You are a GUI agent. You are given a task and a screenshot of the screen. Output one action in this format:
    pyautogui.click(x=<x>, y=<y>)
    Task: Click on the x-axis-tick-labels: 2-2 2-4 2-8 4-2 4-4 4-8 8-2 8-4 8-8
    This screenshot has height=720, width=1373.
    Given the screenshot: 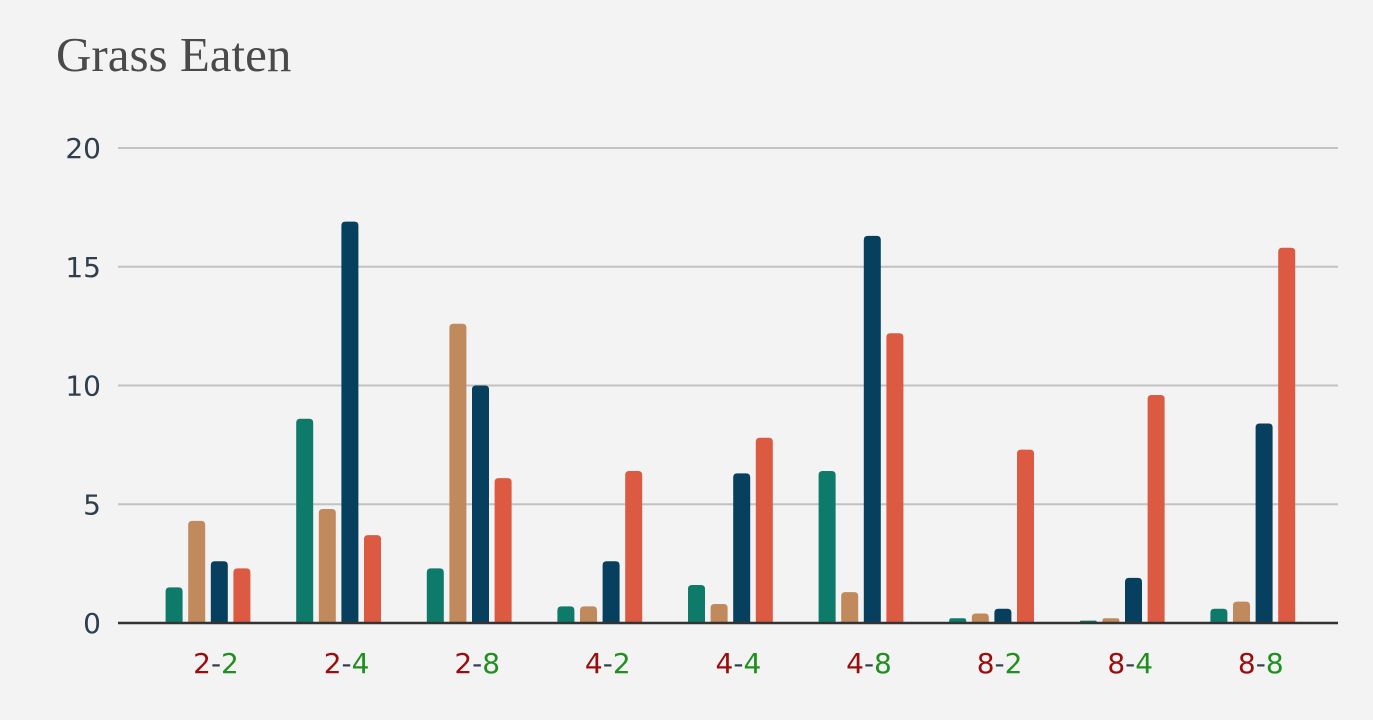 What is the action you would take?
    pyautogui.click(x=738, y=663)
    